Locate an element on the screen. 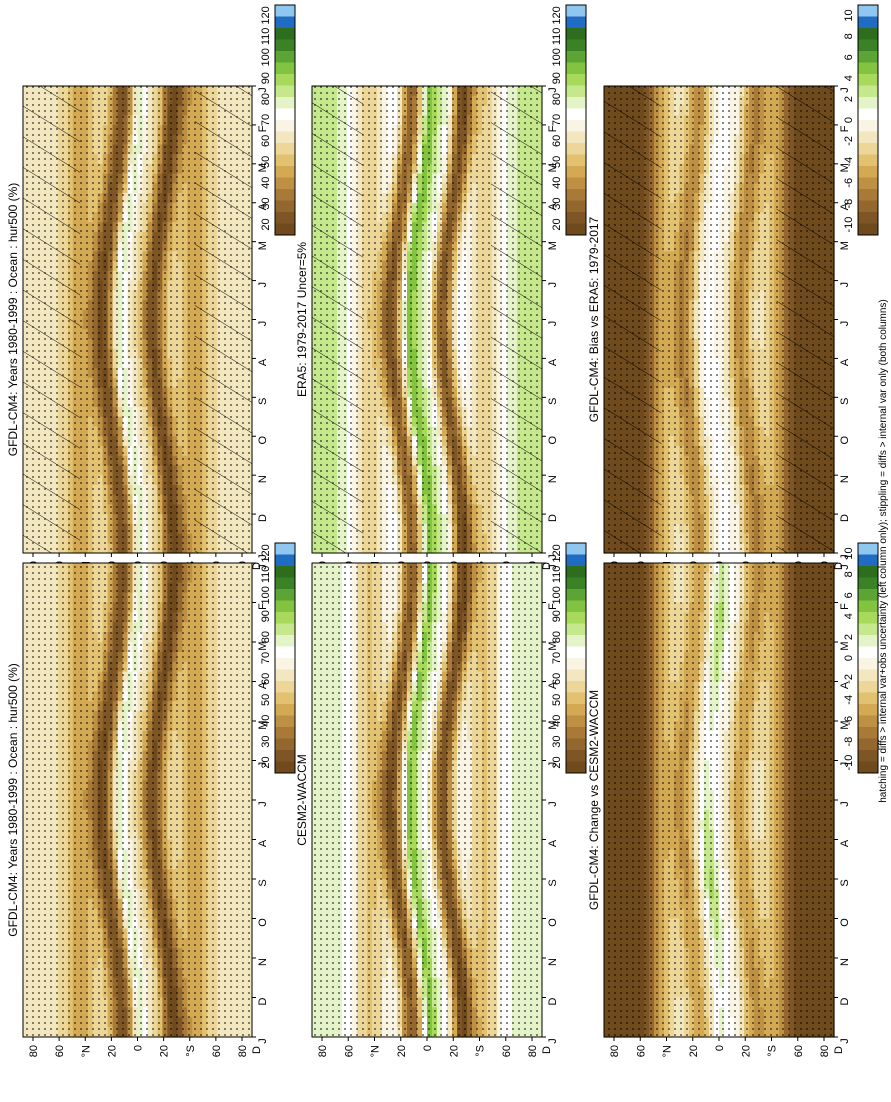 The height and width of the screenshot is (1102, 891). colorbar-label: 120 is located at coordinates (557, 15).